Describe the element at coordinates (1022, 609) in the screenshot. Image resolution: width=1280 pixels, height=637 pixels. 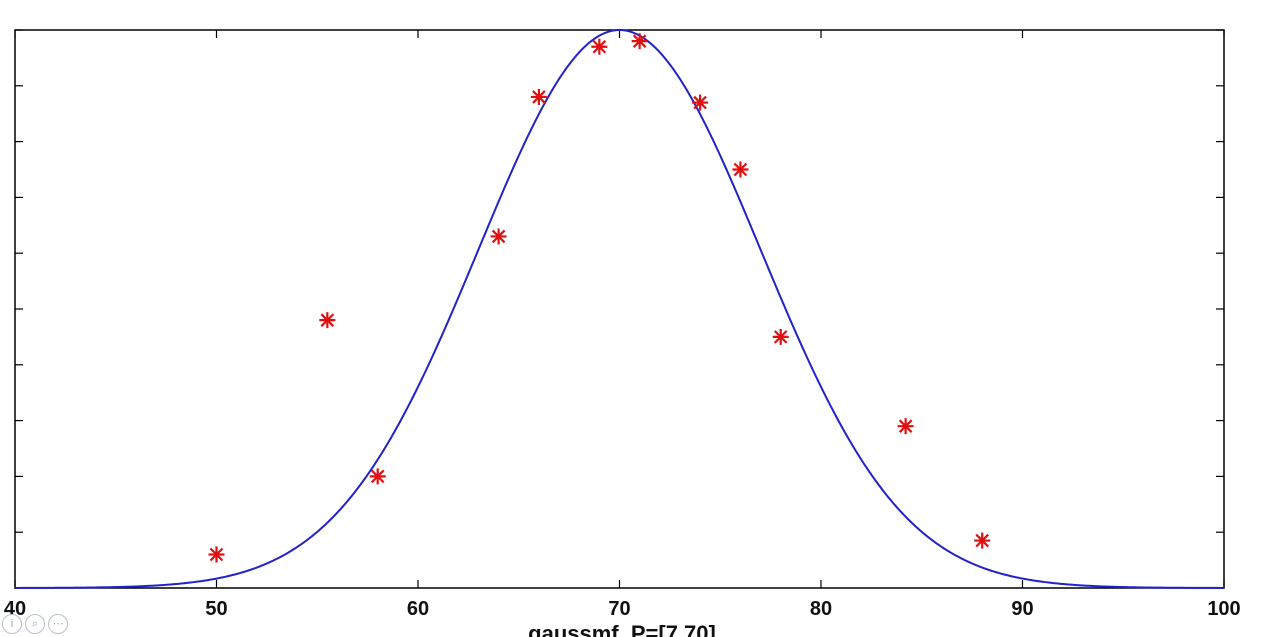
I see `x-tick-label: 90` at that location.